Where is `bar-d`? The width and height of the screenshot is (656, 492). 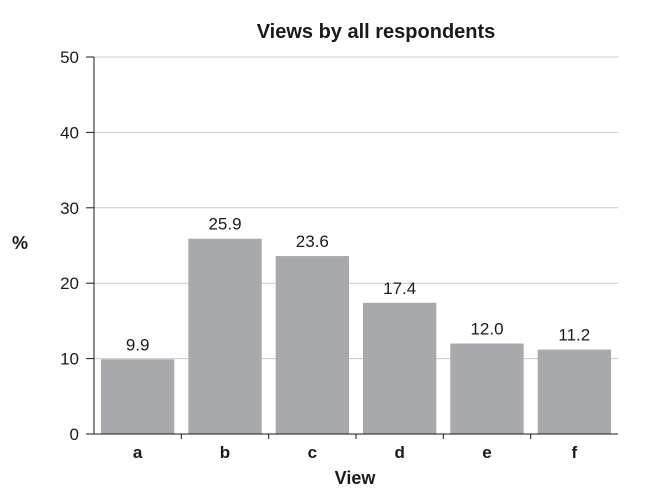 bar-d is located at coordinates (399, 368).